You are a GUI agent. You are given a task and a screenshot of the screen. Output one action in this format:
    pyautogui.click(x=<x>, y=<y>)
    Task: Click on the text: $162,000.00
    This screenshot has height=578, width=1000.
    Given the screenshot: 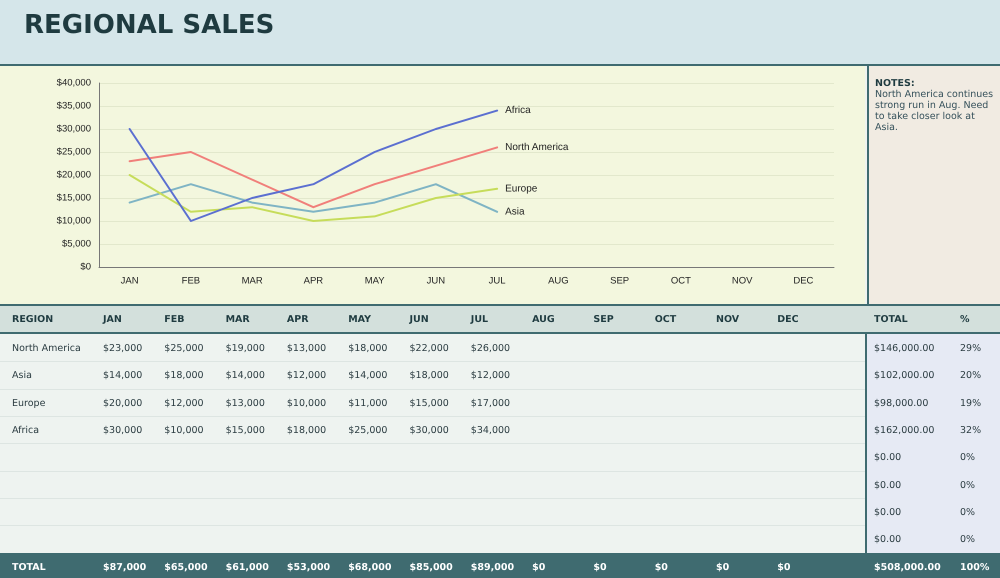 What is the action you would take?
    pyautogui.click(x=904, y=430)
    